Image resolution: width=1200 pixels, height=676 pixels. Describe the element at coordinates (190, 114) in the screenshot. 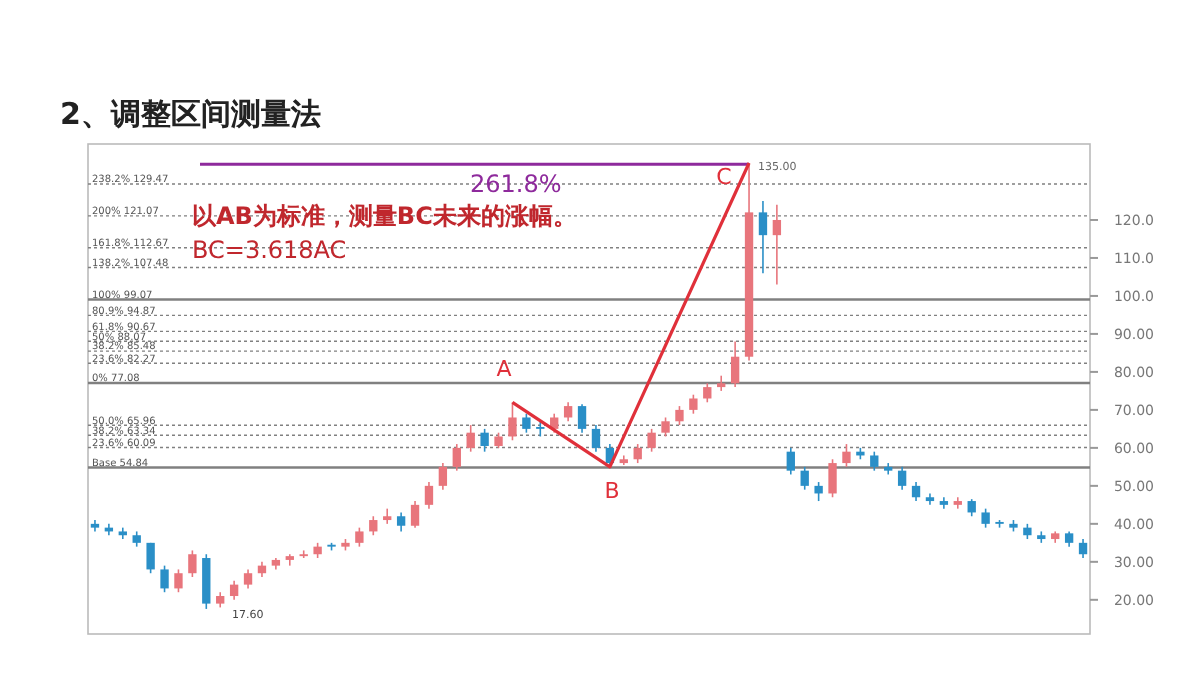

I see `chart-title: 2、调整区间测量法` at that location.